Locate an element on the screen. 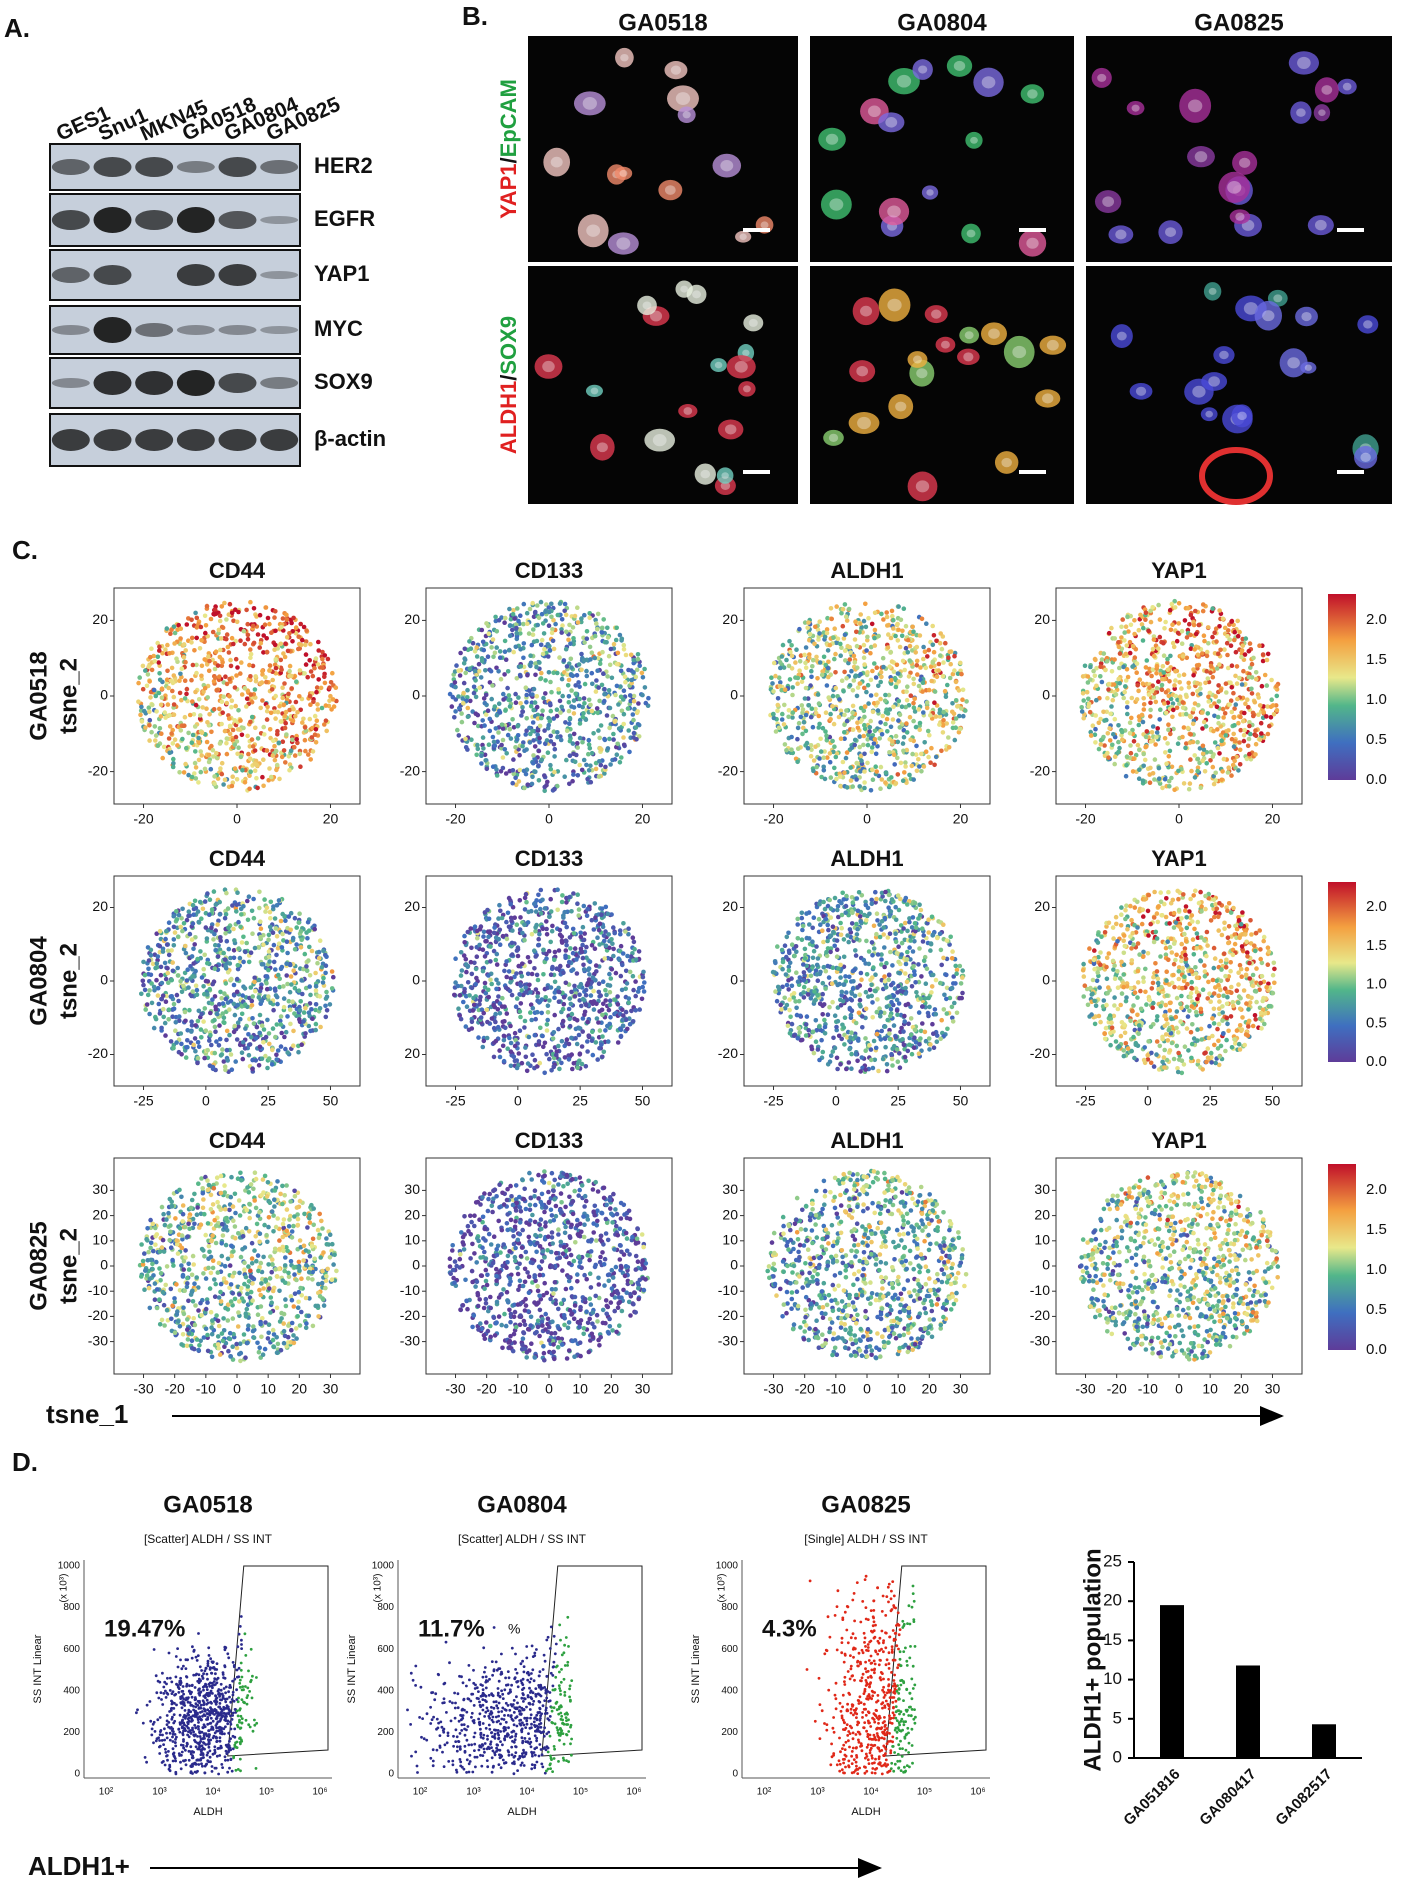 This screenshot has height=1893, width=1403. y-tick-label: -20 is located at coordinates (98, 1053).